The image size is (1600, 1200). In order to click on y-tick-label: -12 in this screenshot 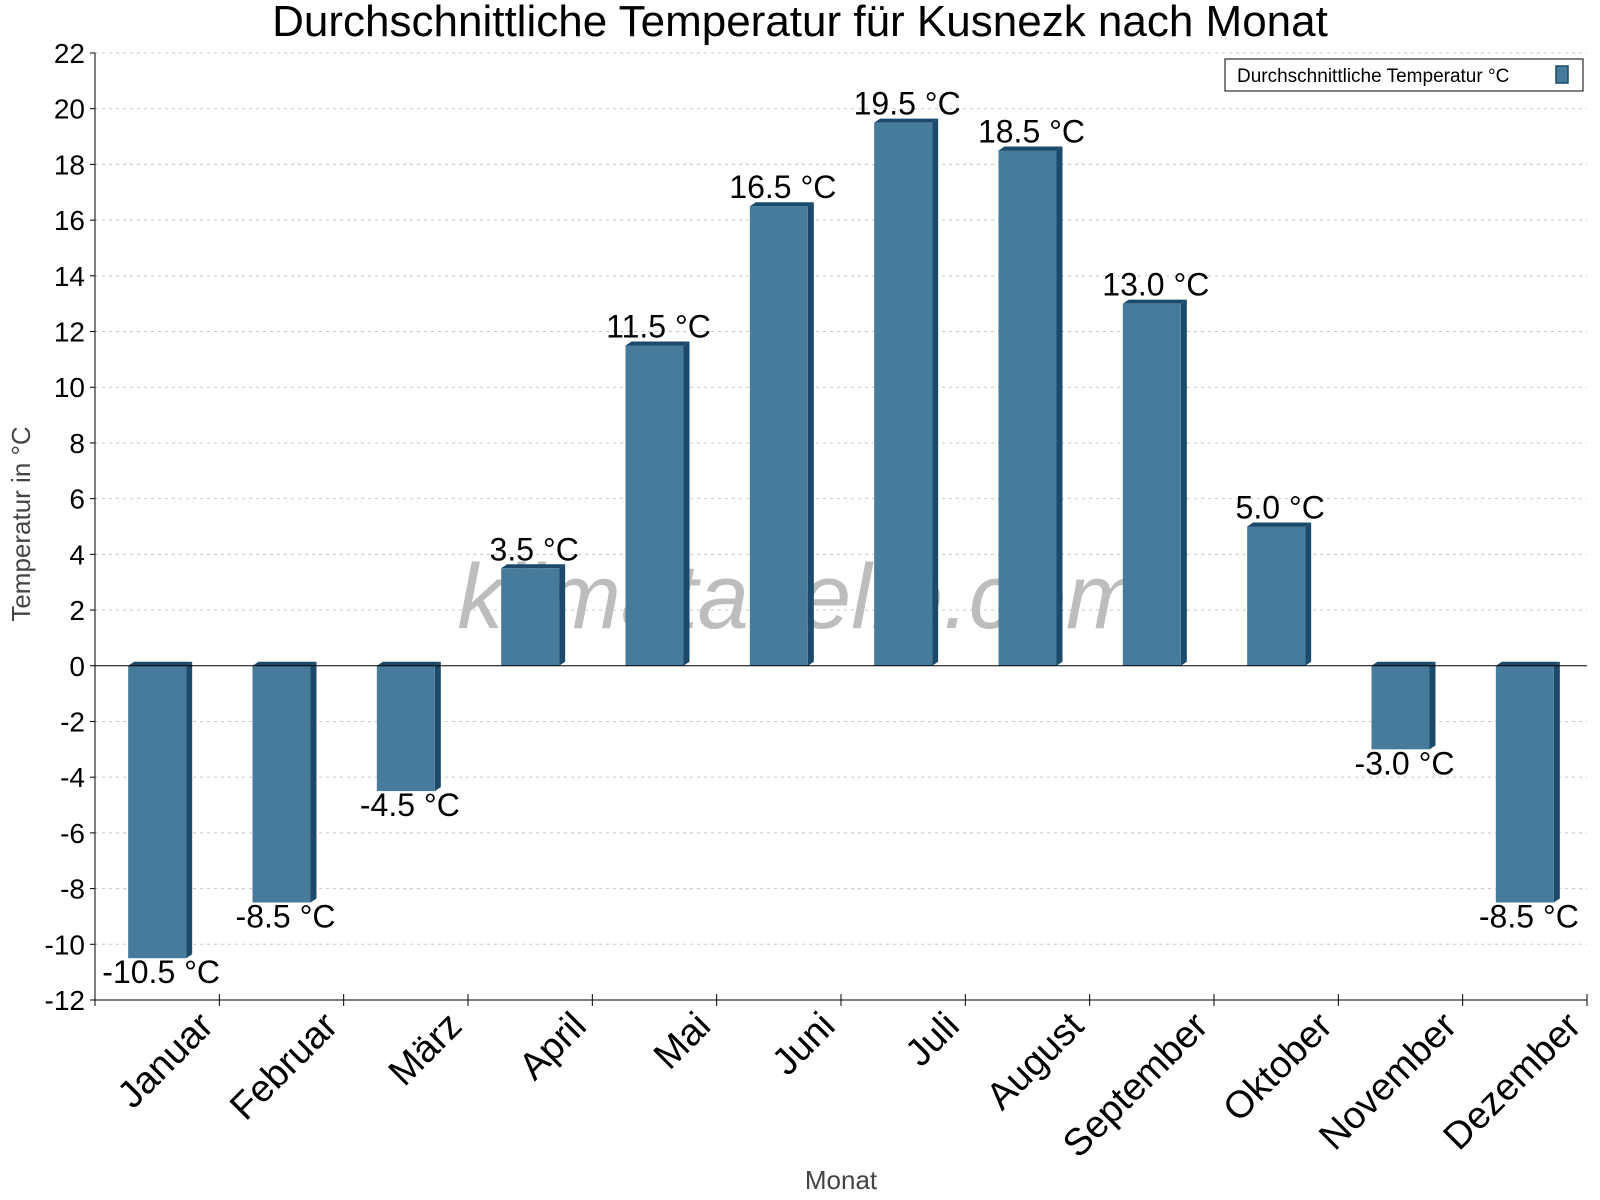, I will do `click(65, 1000)`.